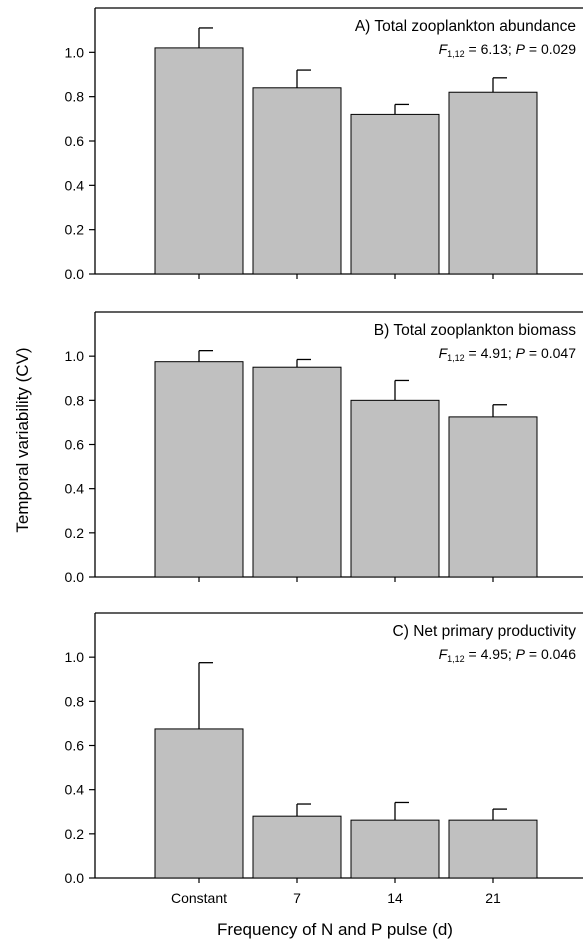 Image resolution: width=583 pixels, height=941 pixels. What do you see at coordinates (335, 929) in the screenshot?
I see `x-axis-title: Frequency of N and P pulse (d)` at bounding box center [335, 929].